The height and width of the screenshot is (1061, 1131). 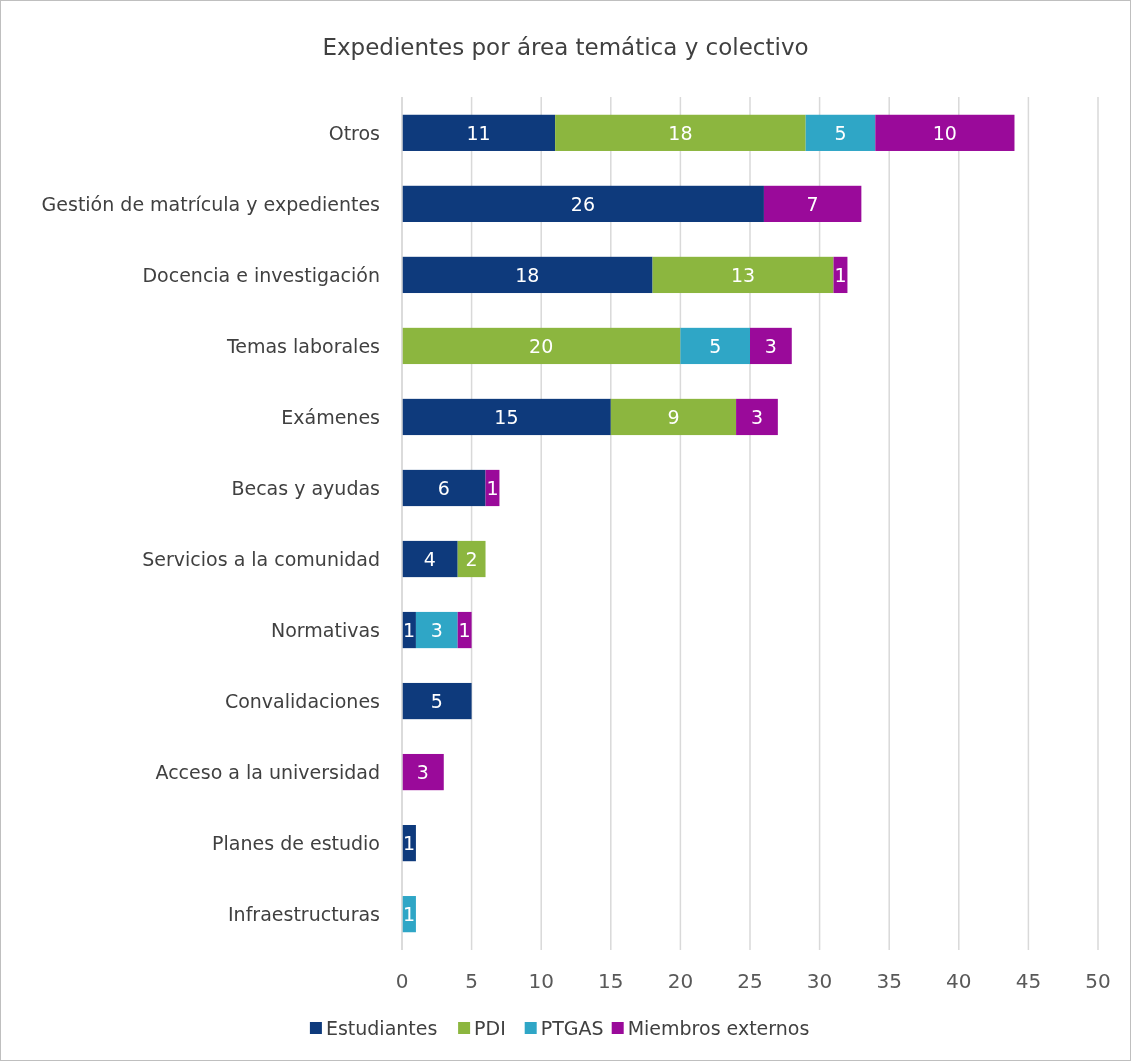 What do you see at coordinates (261, 558) in the screenshot?
I see `y-tick-label: Servicios a la comunidad` at bounding box center [261, 558].